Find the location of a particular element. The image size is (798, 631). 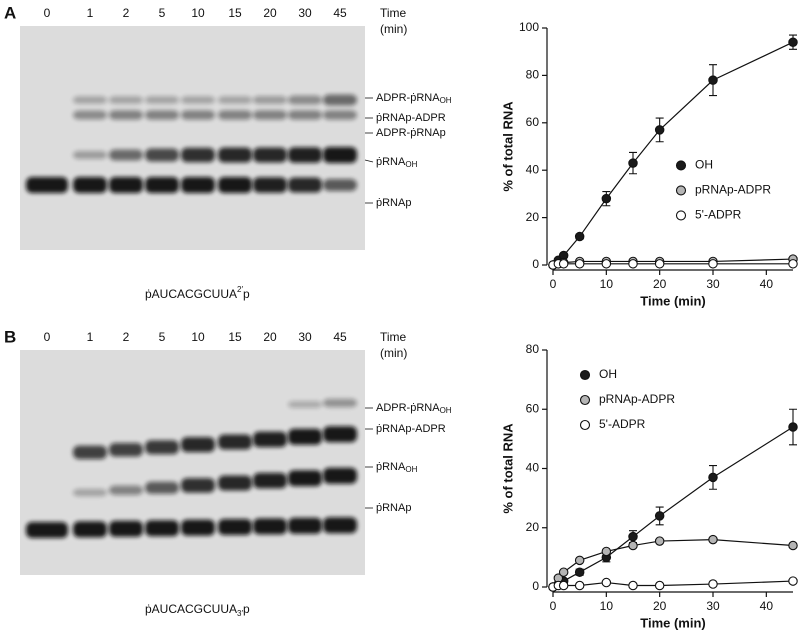

x-tick-label: 40 is located at coordinates (767, 606).